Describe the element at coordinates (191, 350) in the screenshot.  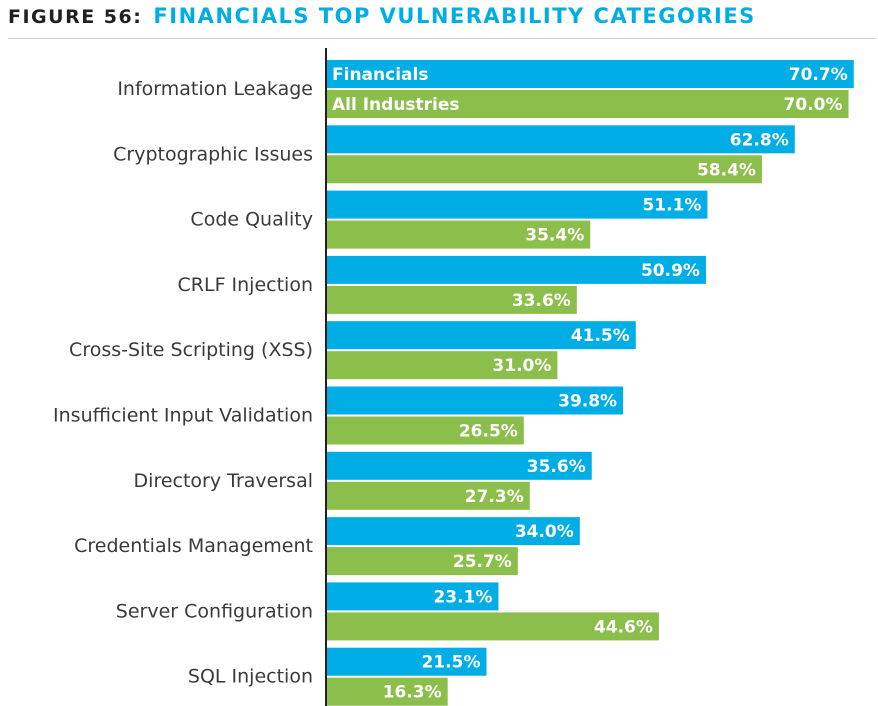
I see `category-label: Cross-Site Scripting (XSS)` at that location.